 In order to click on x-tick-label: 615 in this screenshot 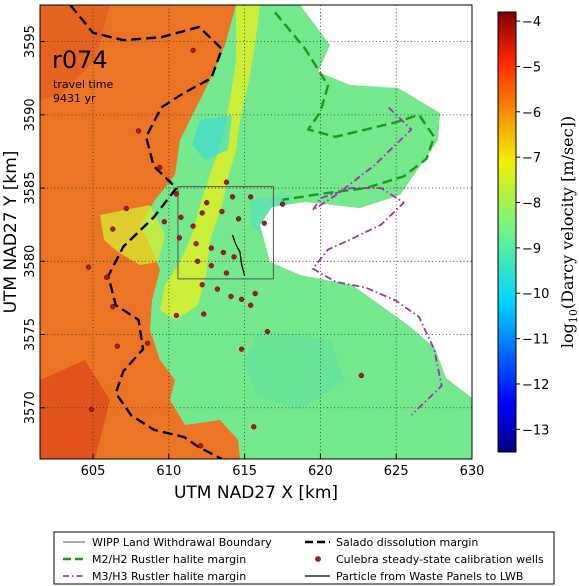, I will do `click(244, 471)`.